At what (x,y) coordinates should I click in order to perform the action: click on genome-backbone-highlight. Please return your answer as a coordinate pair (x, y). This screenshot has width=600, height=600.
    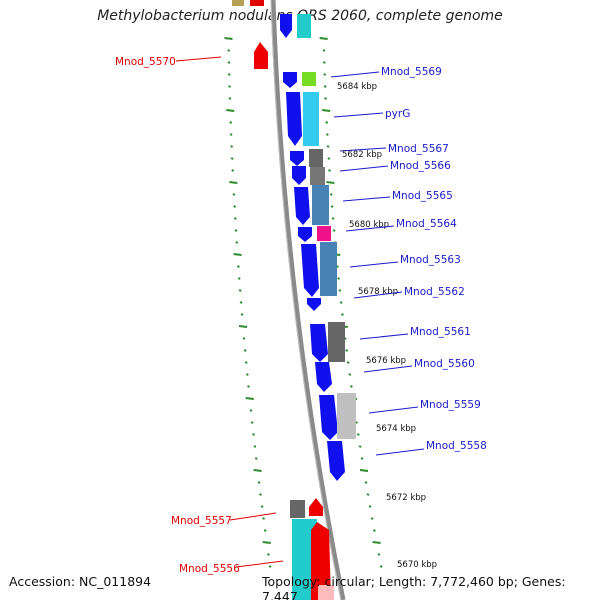
    Looking at the image, I should click on (306, 300).